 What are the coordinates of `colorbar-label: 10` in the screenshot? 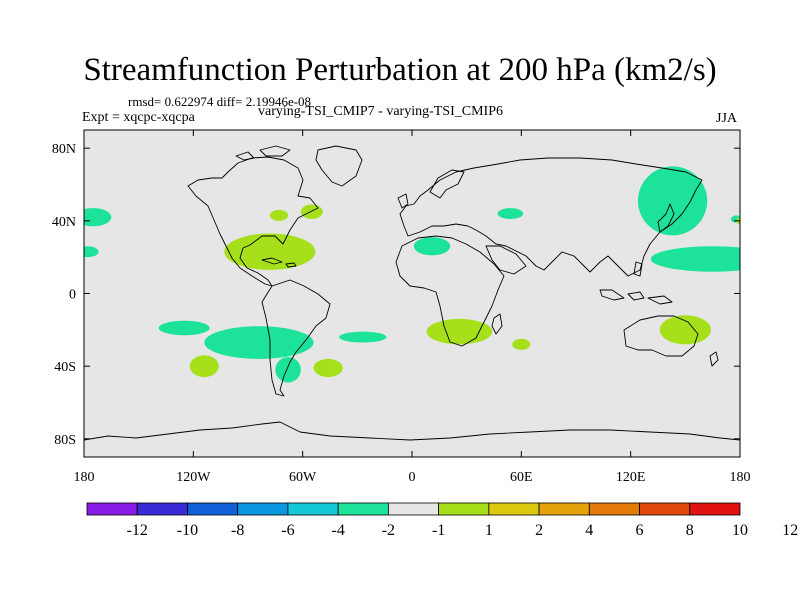 It's located at (740, 530).